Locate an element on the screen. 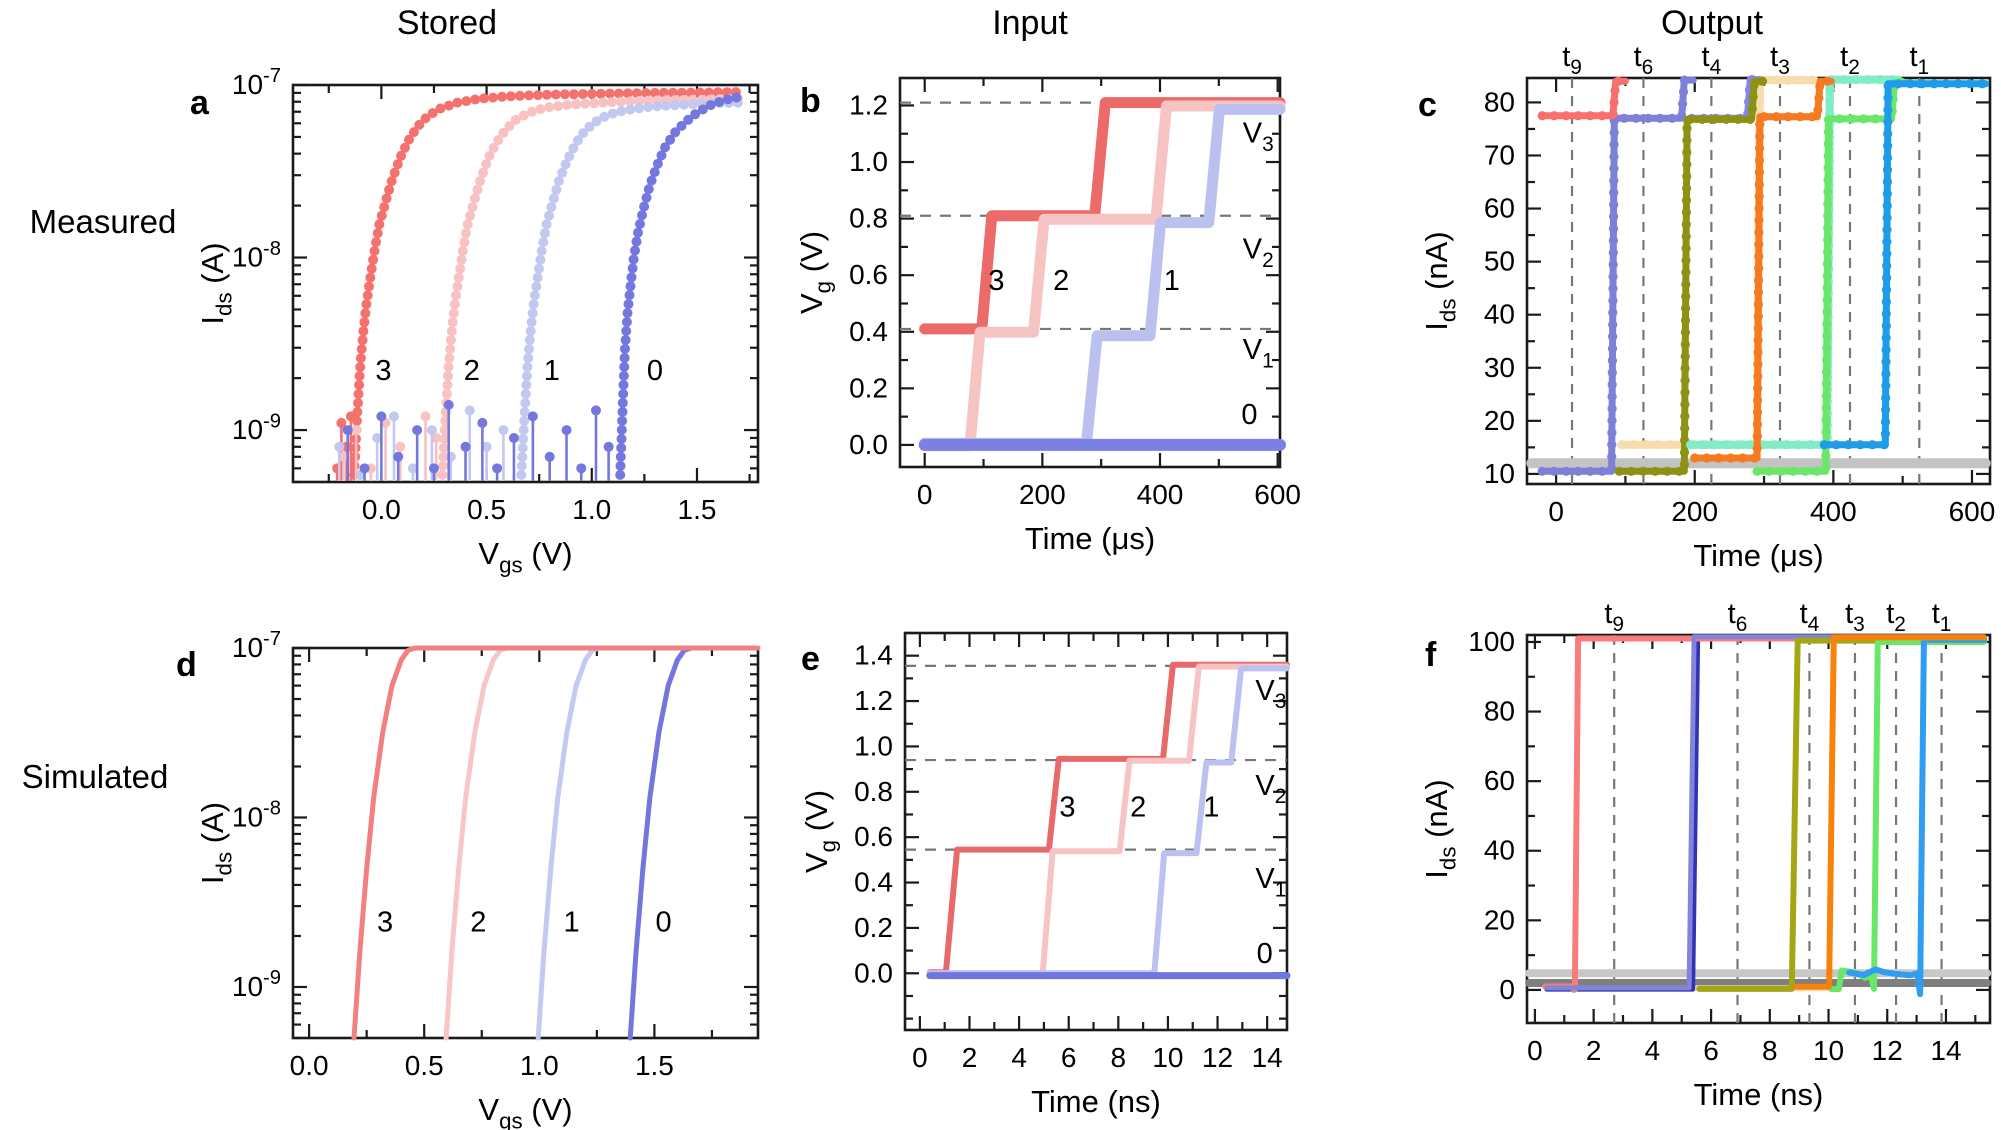 The width and height of the screenshot is (2001, 1130). y-tick-label: 80 is located at coordinates (1499, 101).